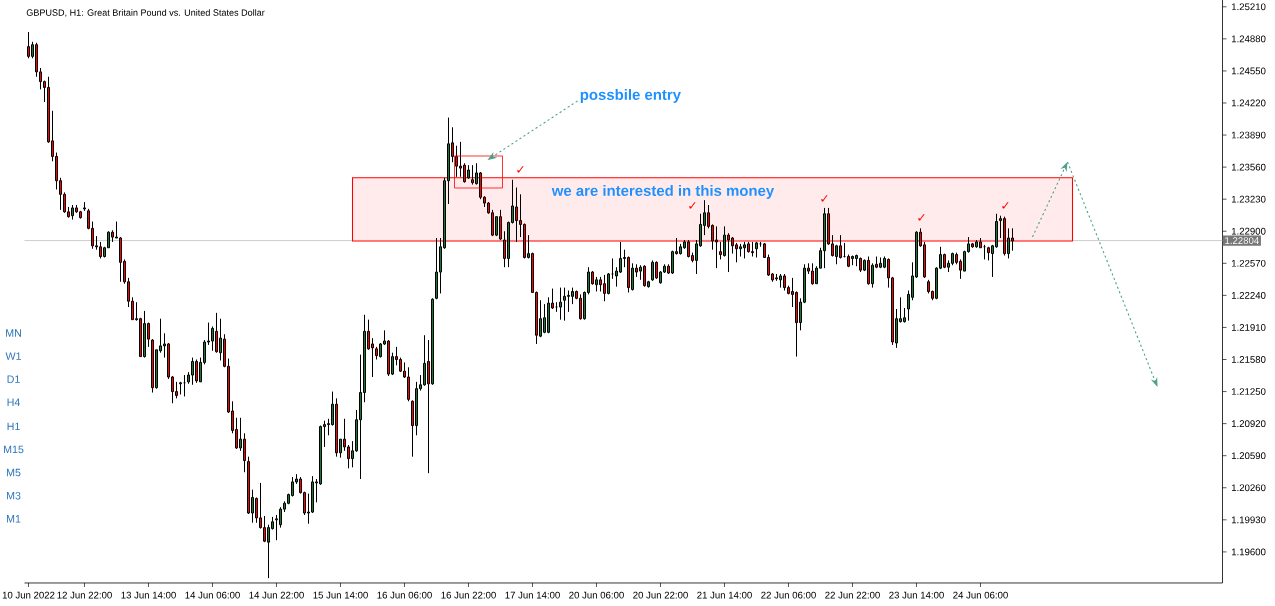  What do you see at coordinates (1248, 359) in the screenshot?
I see `y-tick-label: 1.21580` at bounding box center [1248, 359].